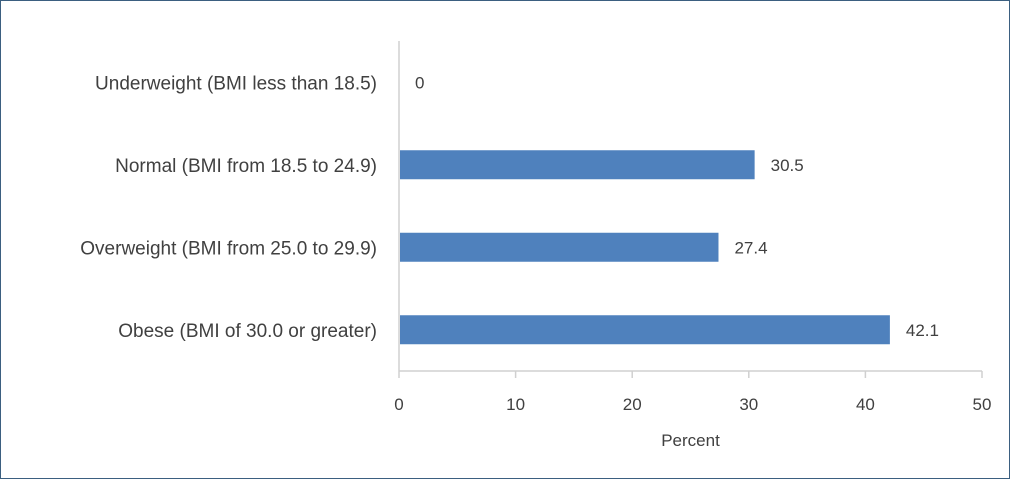 This screenshot has width=1010, height=480. Describe the element at coordinates (922, 330) in the screenshot. I see `data-label: 42.1` at that location.